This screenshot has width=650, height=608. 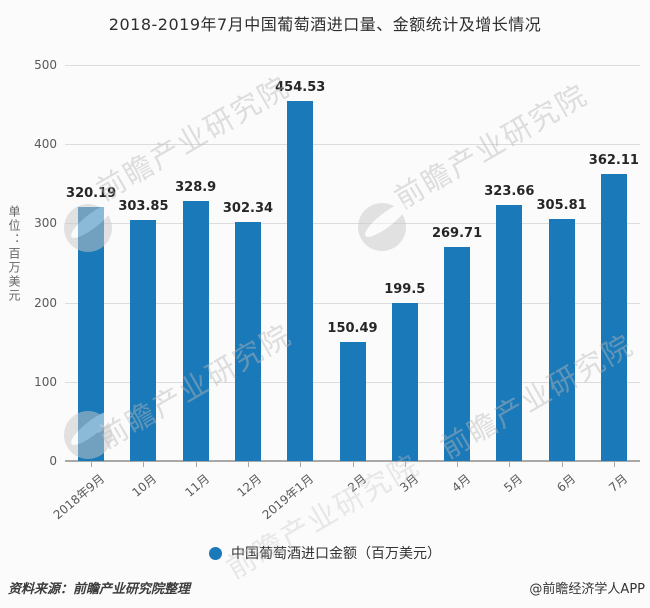 I want to click on y-axis-title: 单位：百万美元, so click(x=14, y=254).